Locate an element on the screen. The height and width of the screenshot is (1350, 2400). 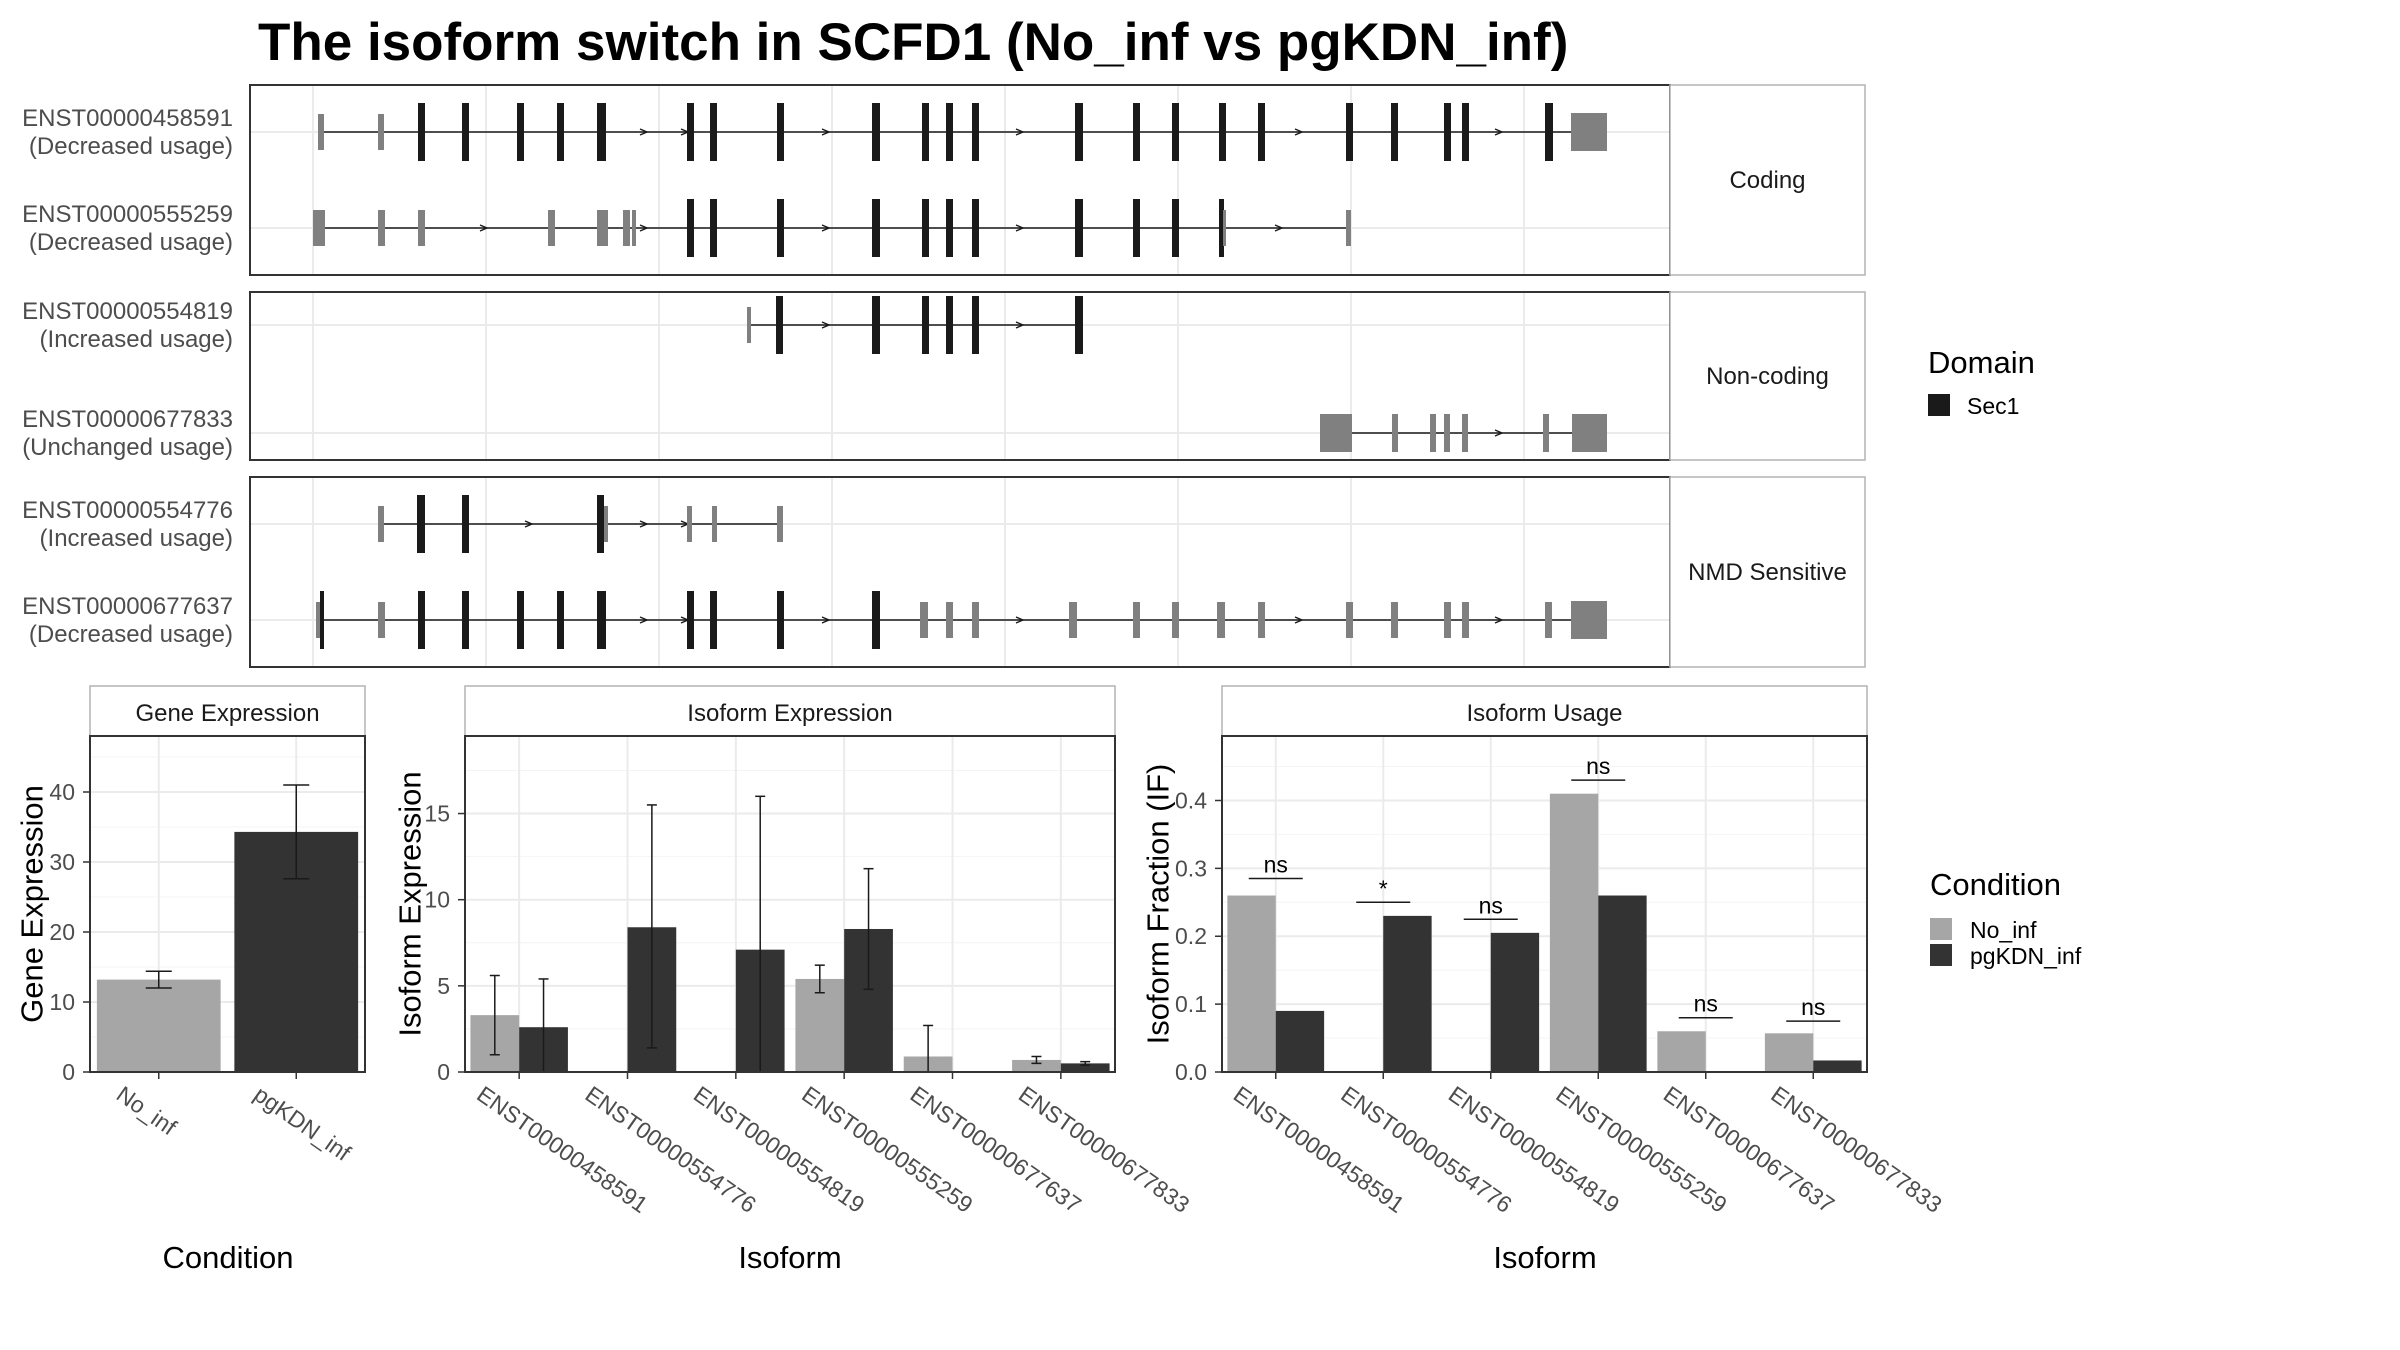
y-tick-label: 0.2 is located at coordinates (1191, 936).